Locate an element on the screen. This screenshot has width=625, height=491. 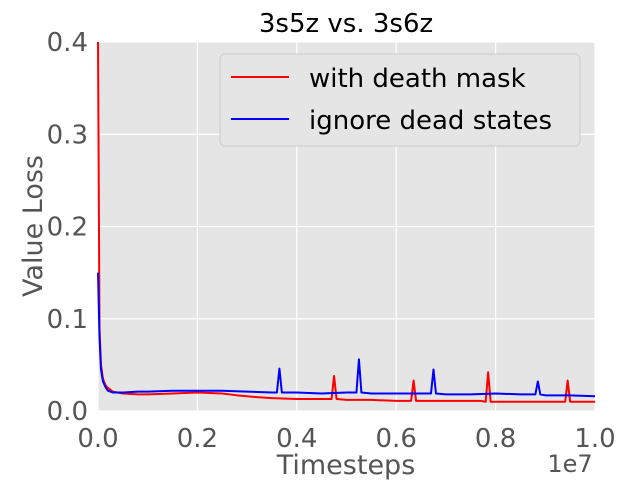
y-axis-label: Value Loss is located at coordinates (33, 226).